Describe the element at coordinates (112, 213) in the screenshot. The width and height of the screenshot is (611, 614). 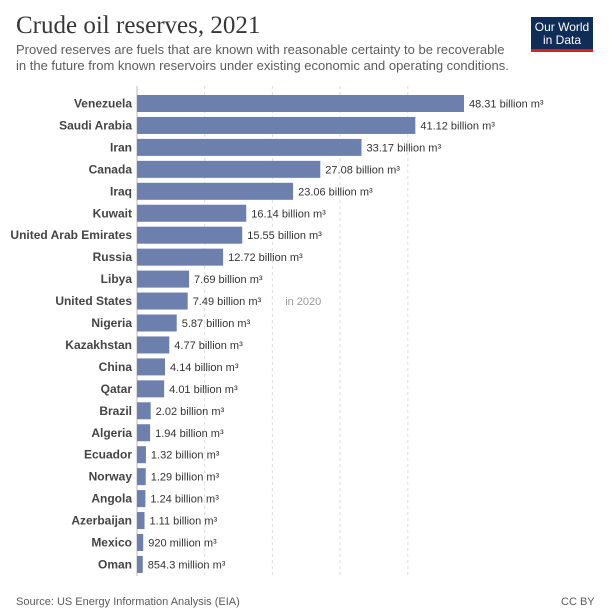
I see `category-label: Kuwait` at that location.